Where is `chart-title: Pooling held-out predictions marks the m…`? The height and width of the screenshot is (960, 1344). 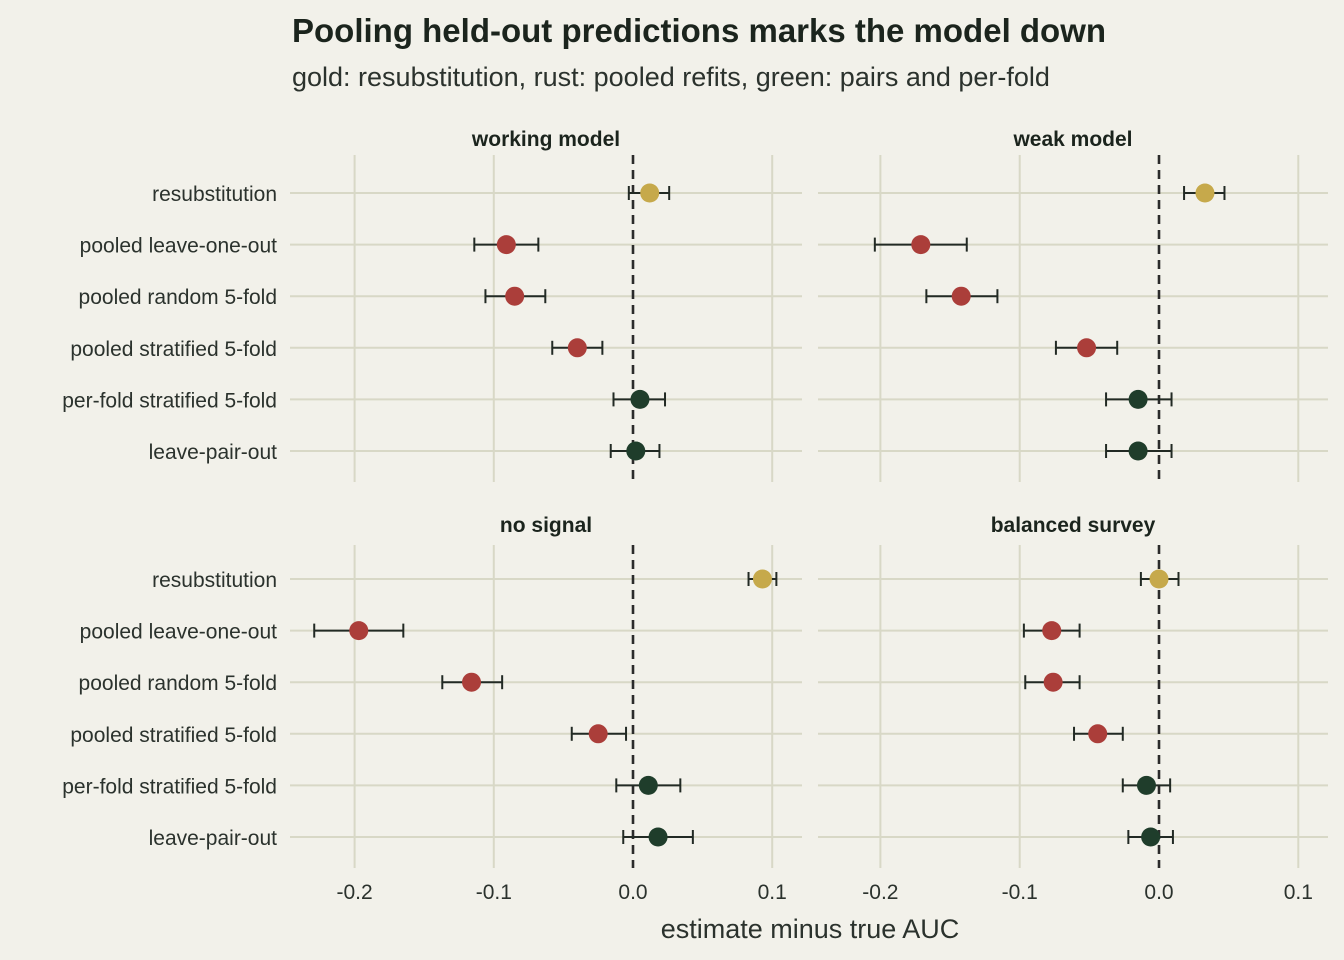
chart-title: Pooling held-out predictions marks the m… is located at coordinates (699, 30).